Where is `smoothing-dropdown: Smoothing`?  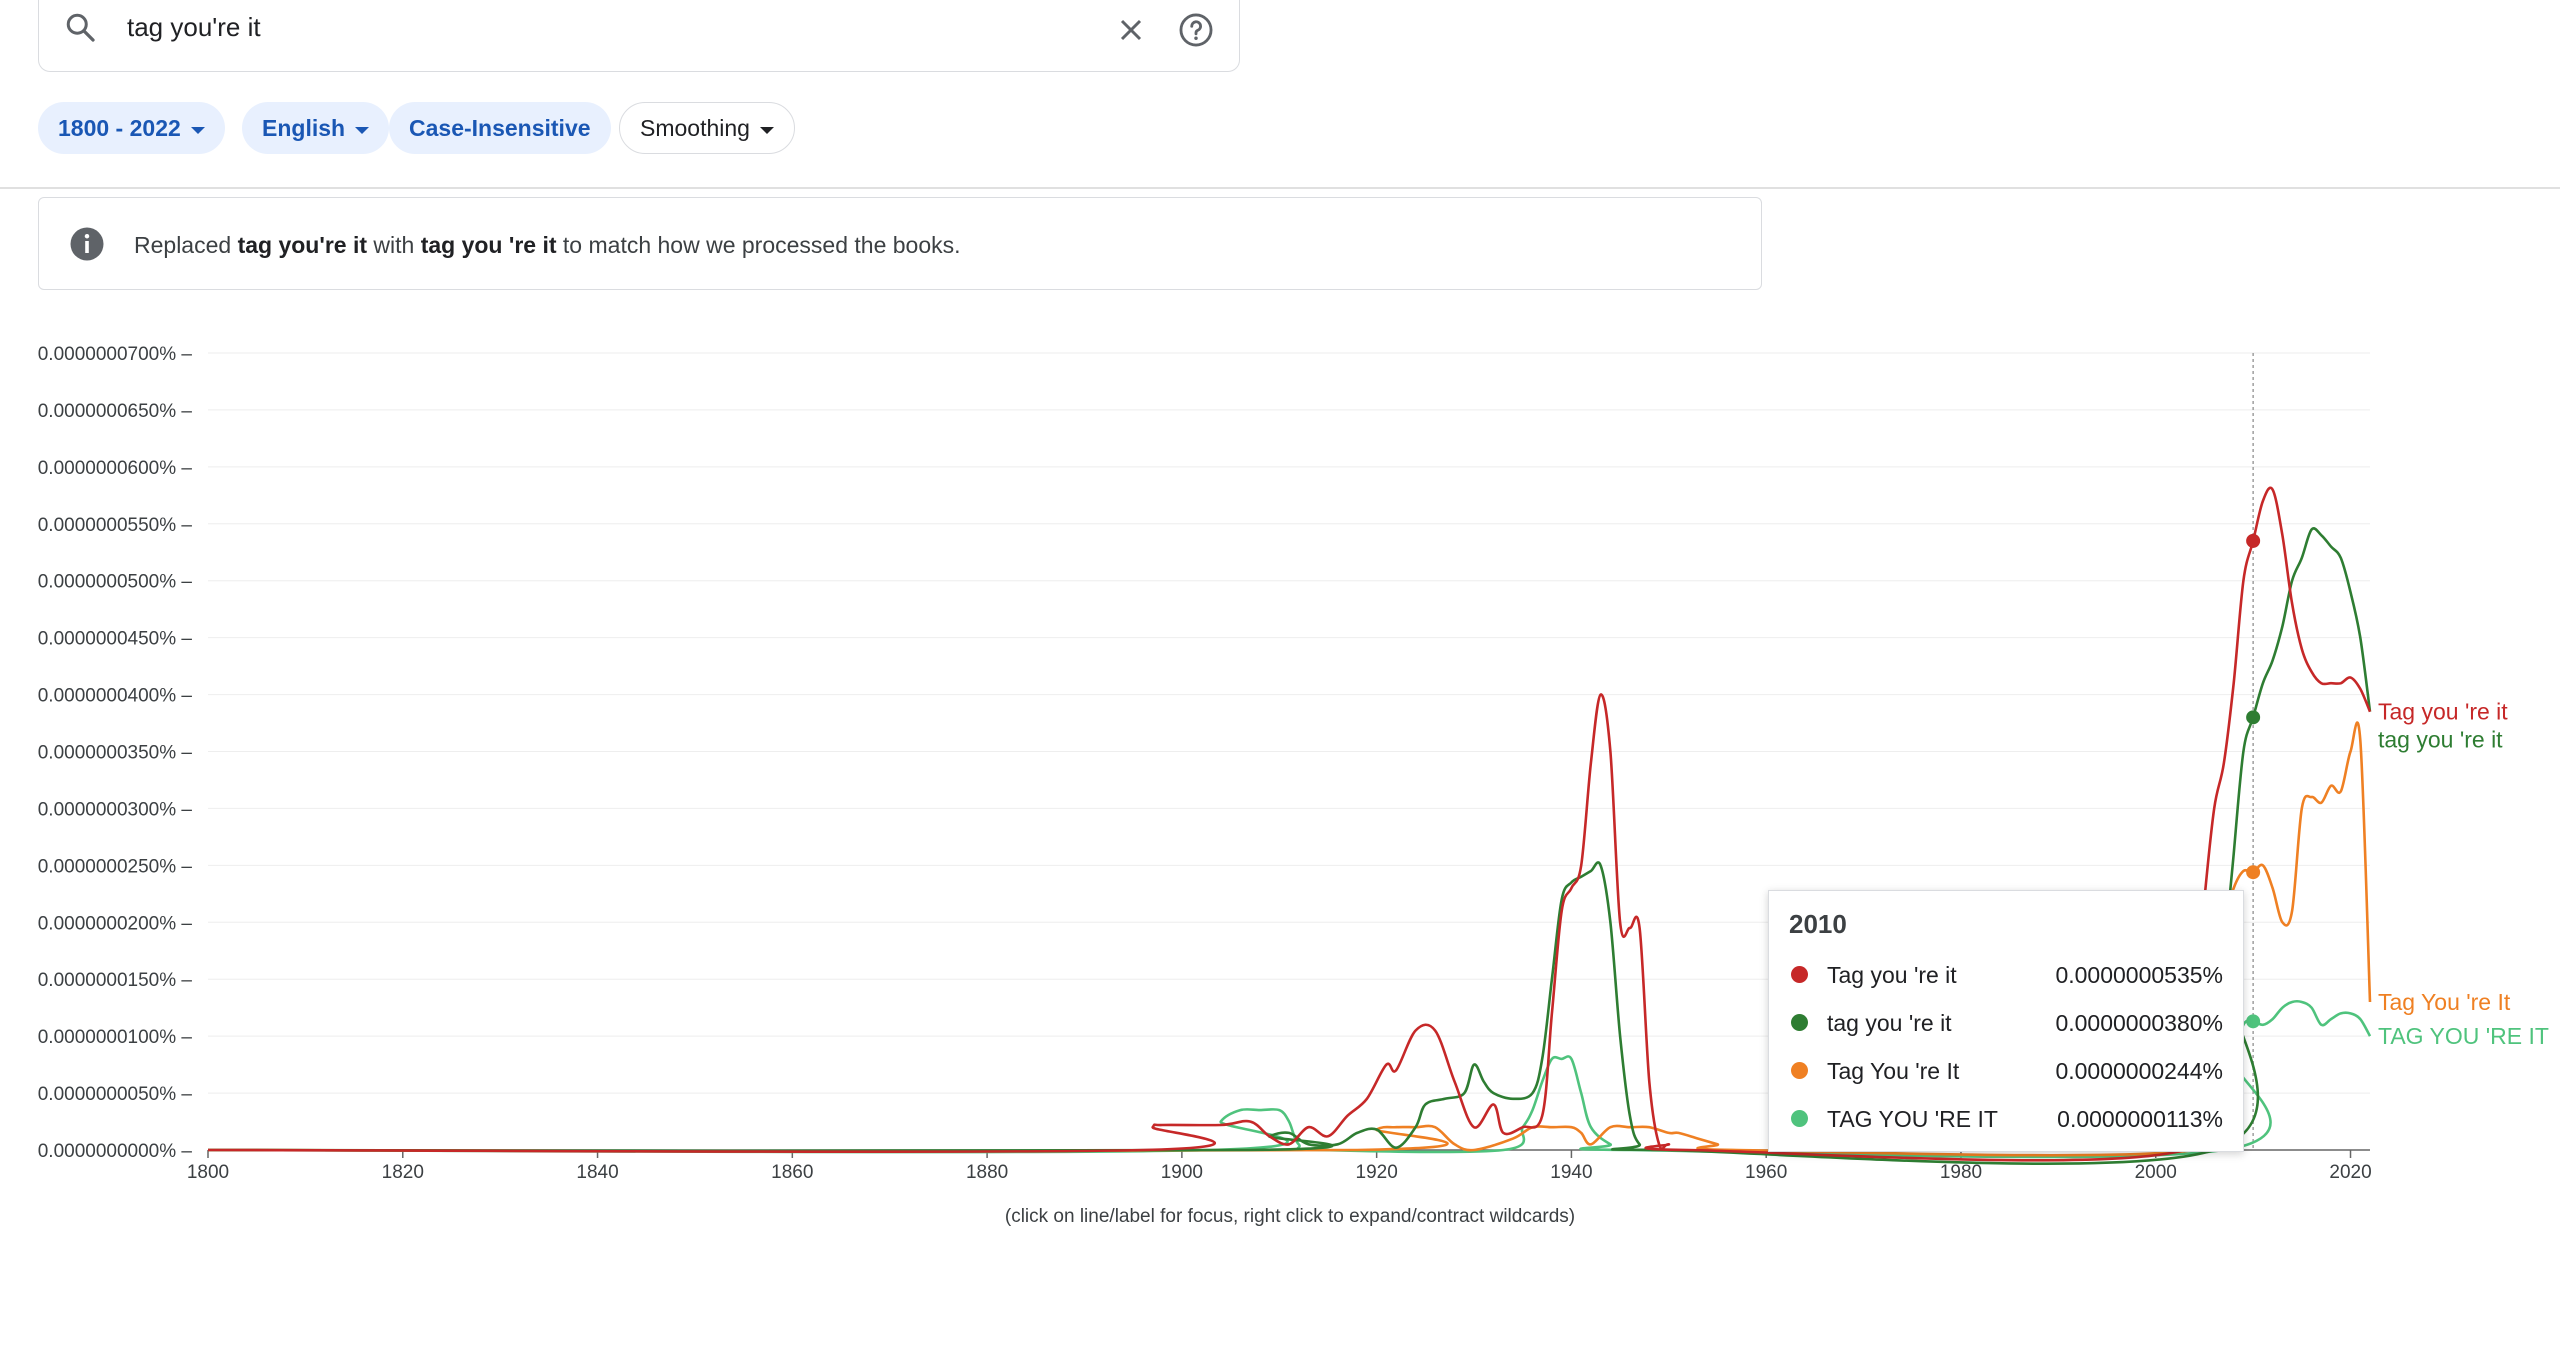 smoothing-dropdown: Smoothing is located at coordinates (707, 128).